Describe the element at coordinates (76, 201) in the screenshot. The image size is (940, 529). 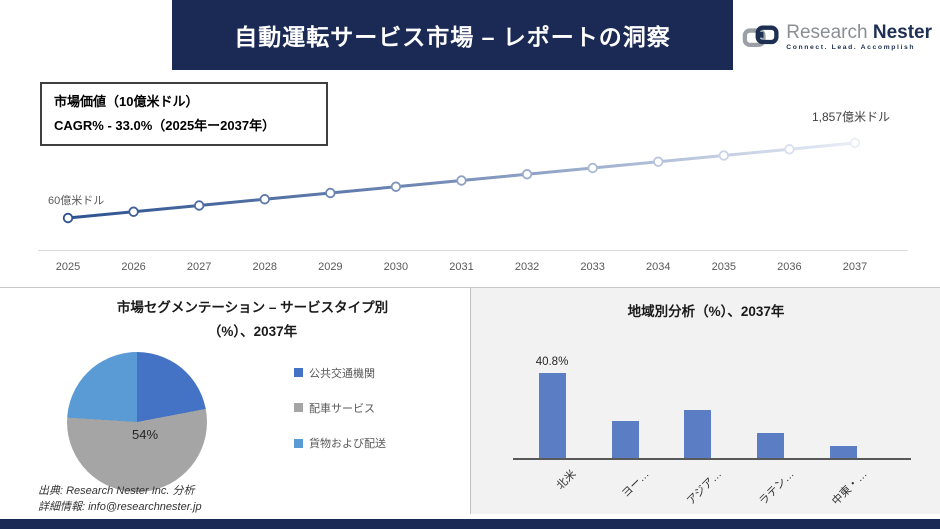
I see `start-value-label: 60億米ドル` at that location.